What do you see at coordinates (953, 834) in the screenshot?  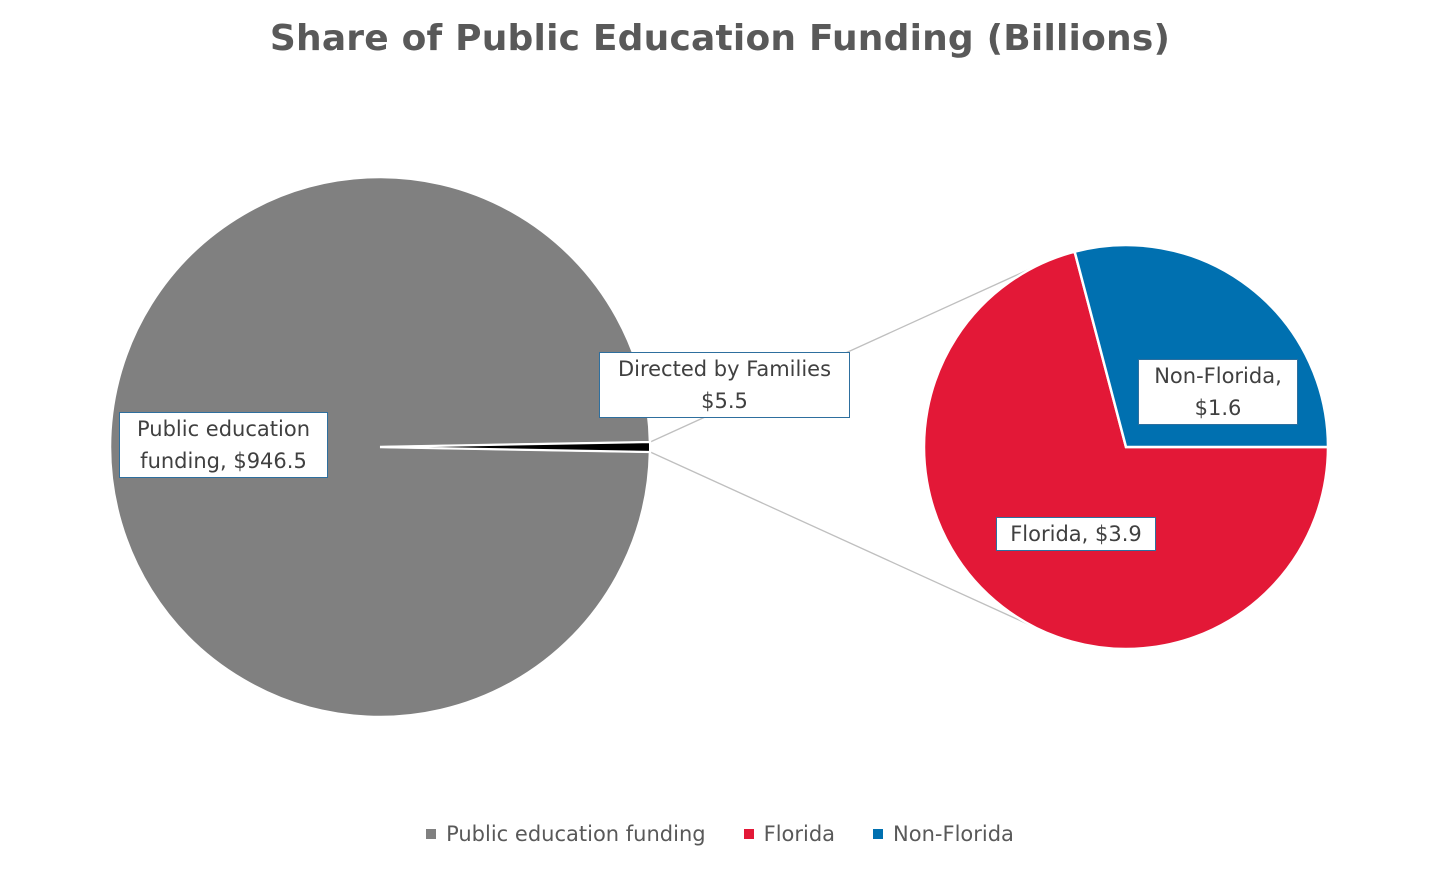 I see `legend-label-non-florida: Non-Florida` at bounding box center [953, 834].